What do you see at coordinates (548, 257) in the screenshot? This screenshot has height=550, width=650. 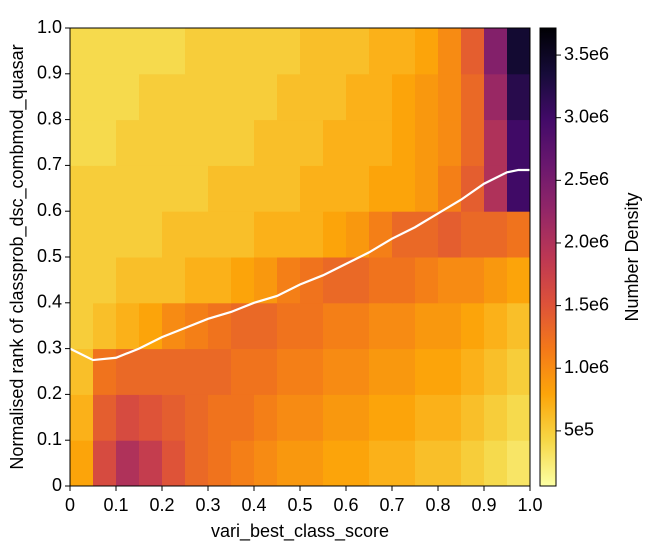 I see `colorbar` at bounding box center [548, 257].